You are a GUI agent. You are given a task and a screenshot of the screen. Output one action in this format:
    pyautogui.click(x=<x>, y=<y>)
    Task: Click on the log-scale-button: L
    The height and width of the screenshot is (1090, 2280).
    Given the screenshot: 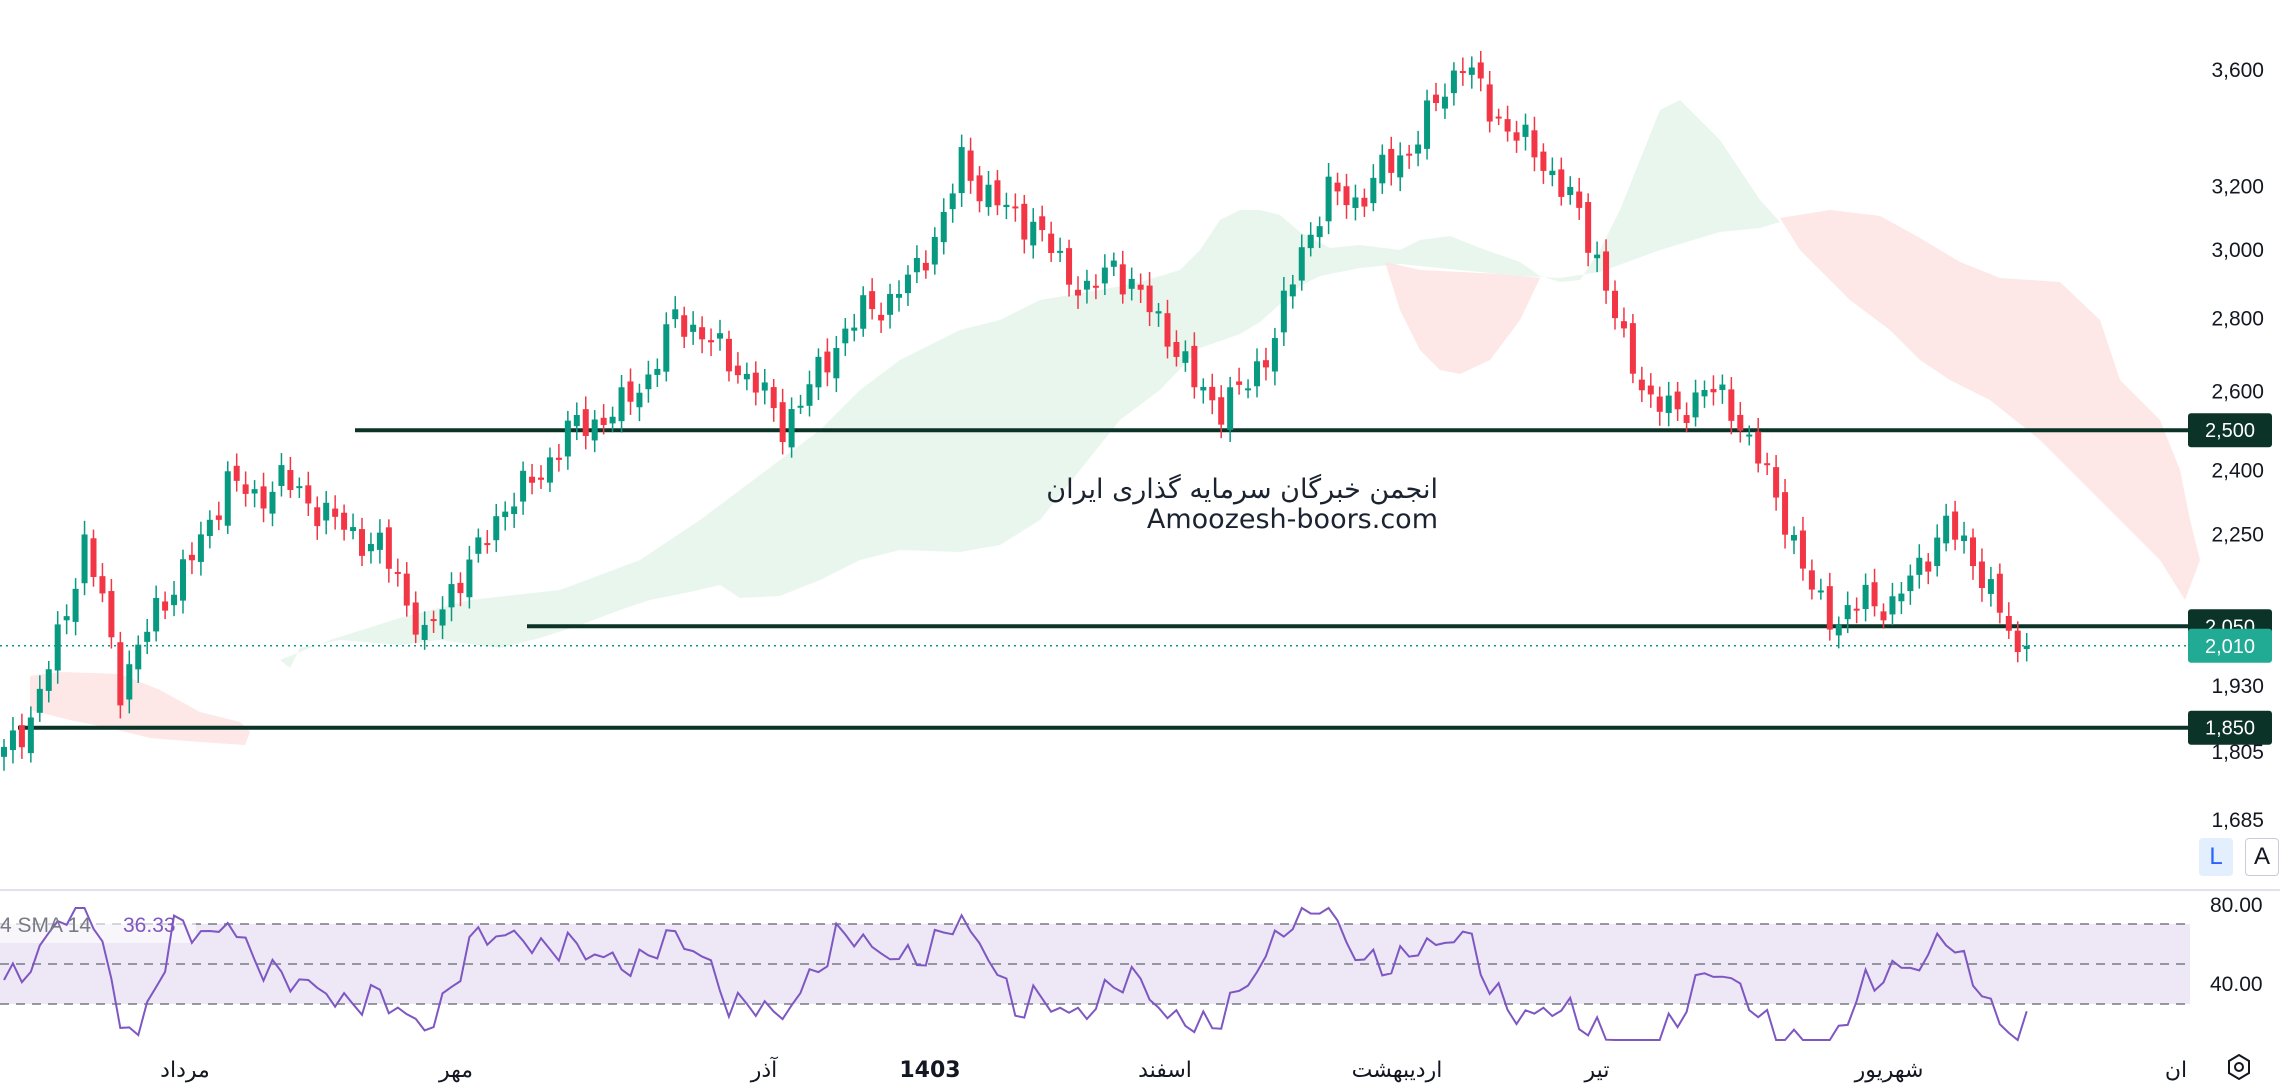 What is the action you would take?
    pyautogui.click(x=2216, y=857)
    